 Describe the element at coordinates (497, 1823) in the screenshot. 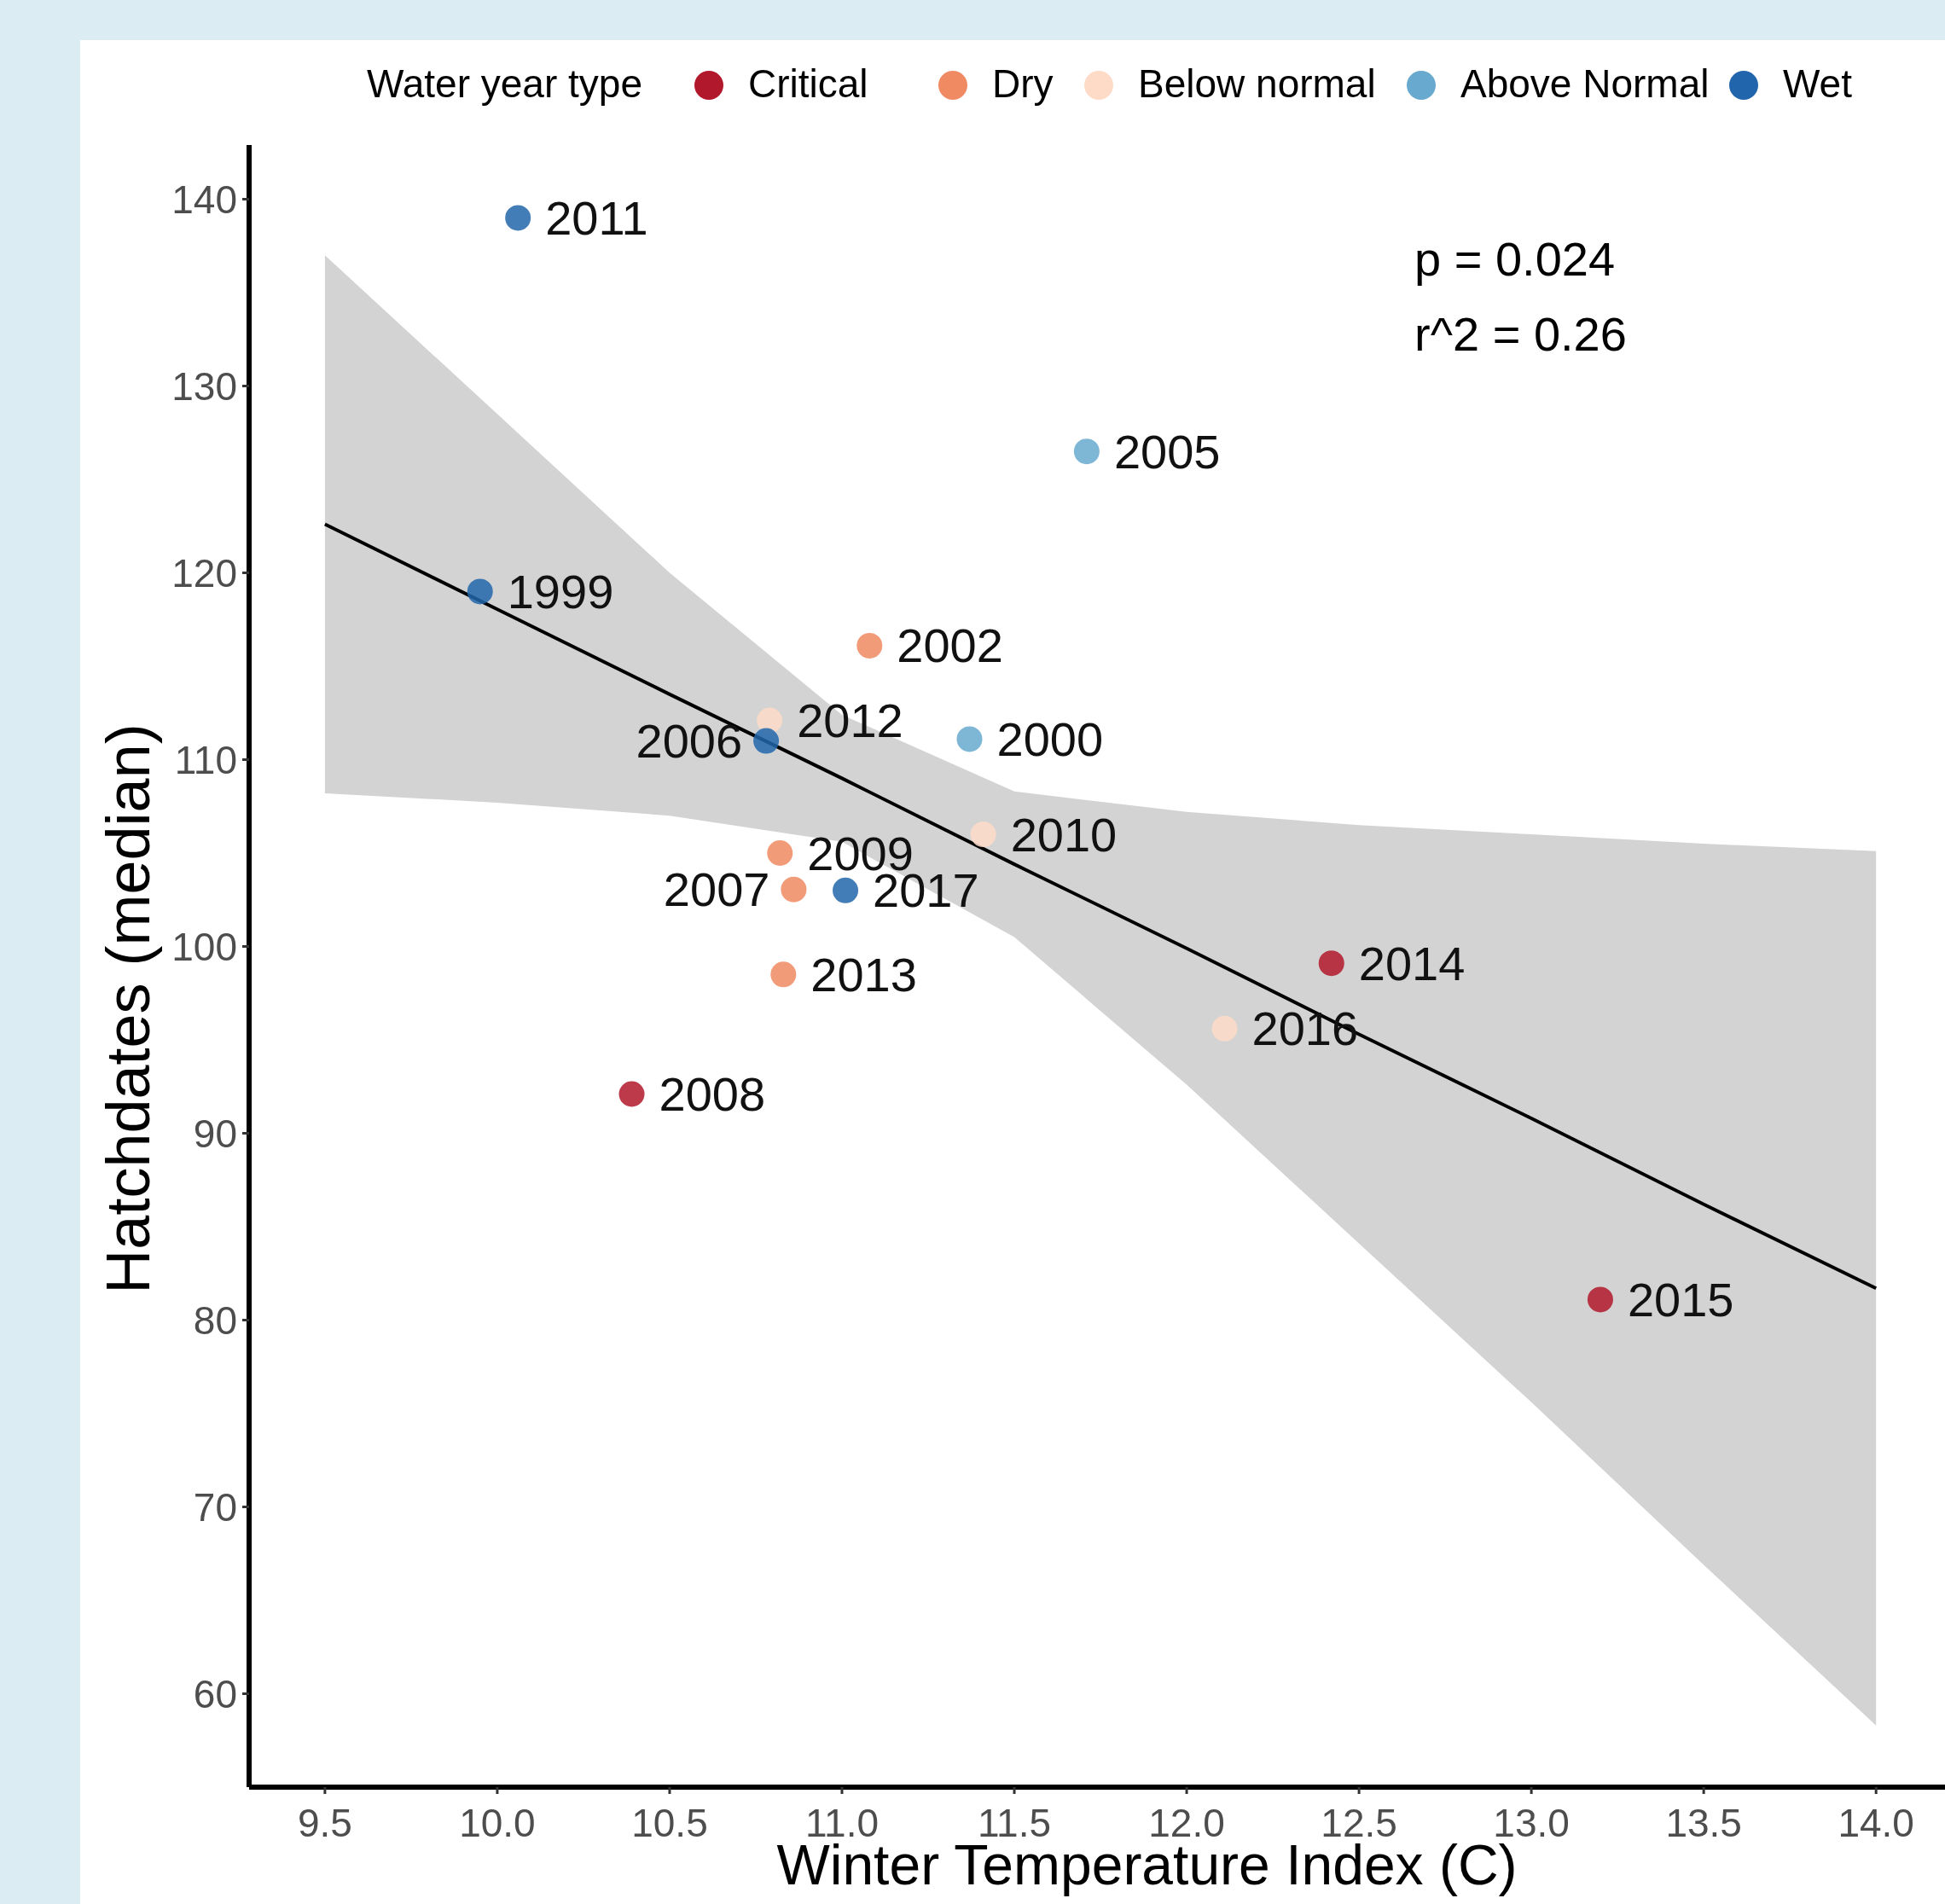

I see `x-tick-label: 10.0` at that location.